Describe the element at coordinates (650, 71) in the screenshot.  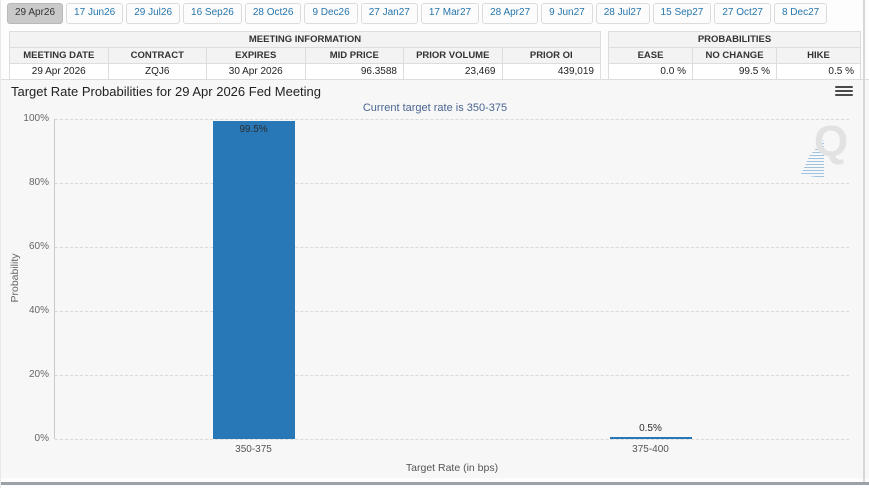
I see `table-cell: 0.0 %` at that location.